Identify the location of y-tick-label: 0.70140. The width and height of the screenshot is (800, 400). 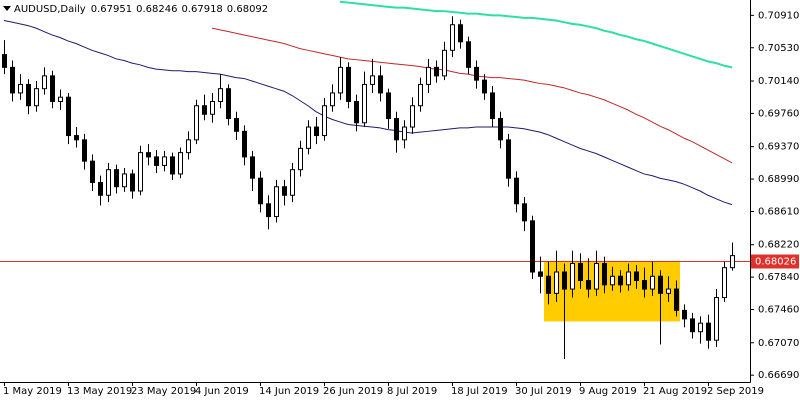
(778, 81).